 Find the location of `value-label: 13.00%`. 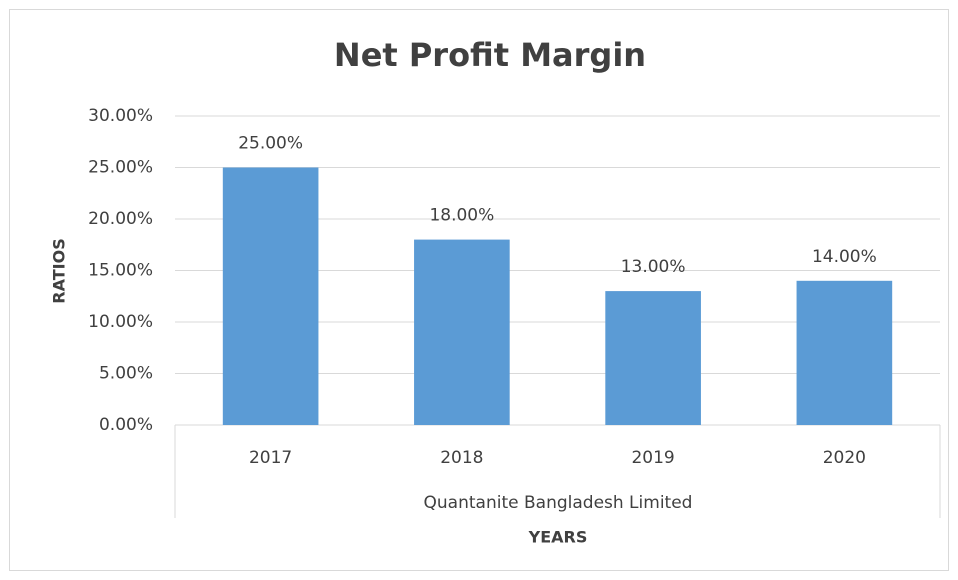

value-label: 13.00% is located at coordinates (653, 267).